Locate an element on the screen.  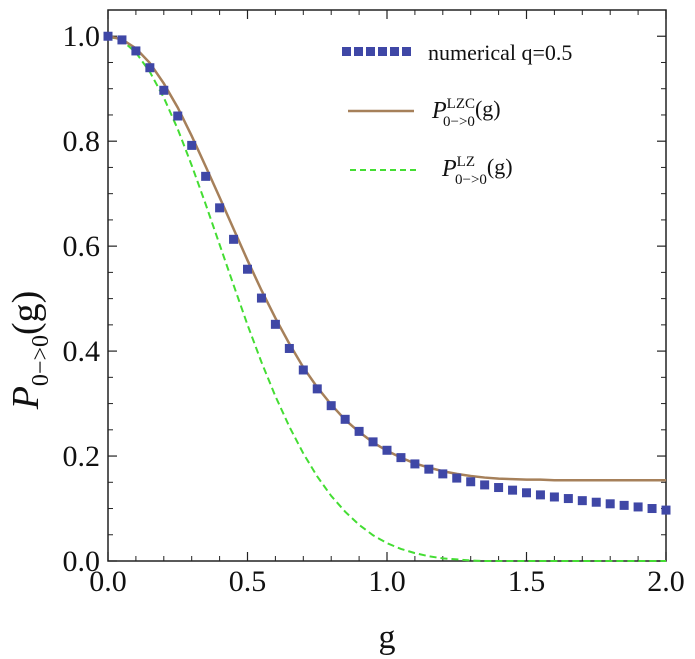
x-axis-title: g is located at coordinates (387, 637).